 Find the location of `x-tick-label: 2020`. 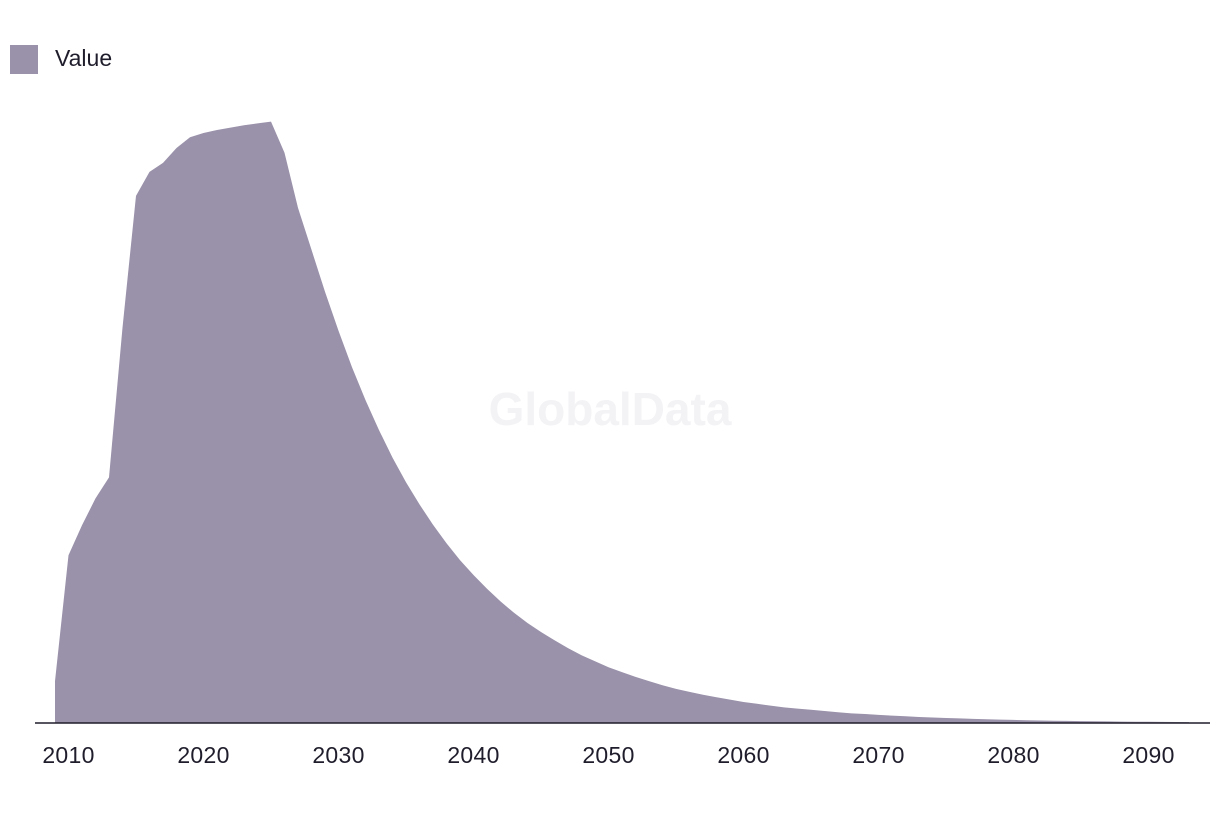

x-tick-label: 2020 is located at coordinates (203, 755).